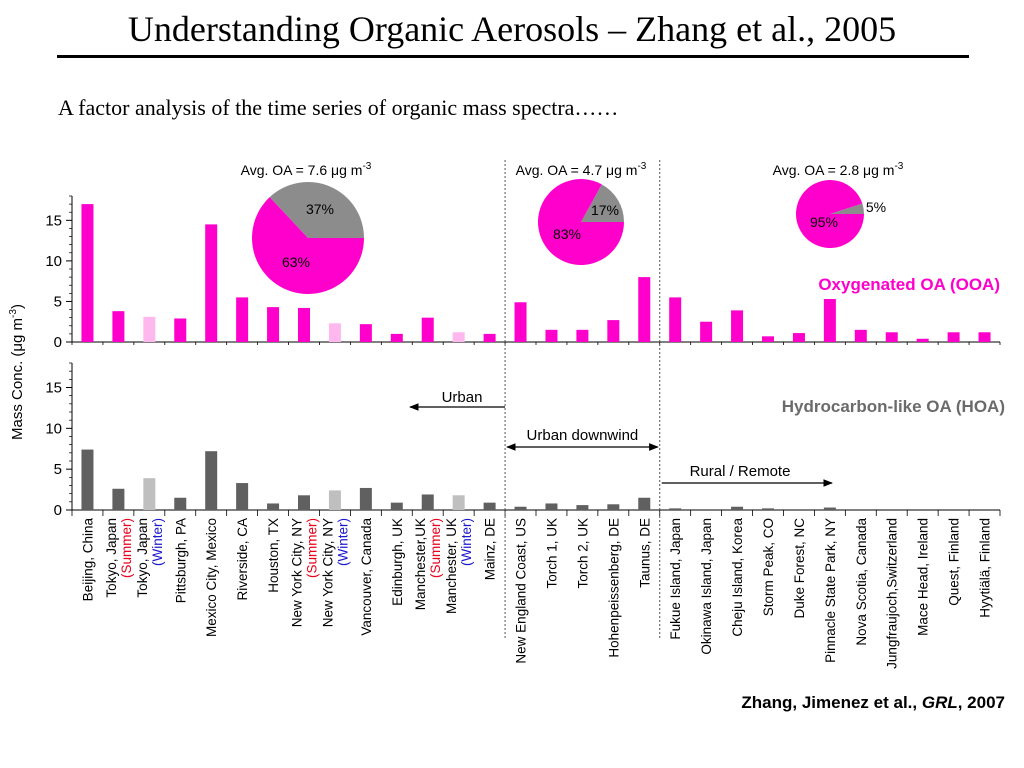 The height and width of the screenshot is (768, 1024). Describe the element at coordinates (366, 577) in the screenshot. I see `category-label: Vancouver, Canada` at that location.